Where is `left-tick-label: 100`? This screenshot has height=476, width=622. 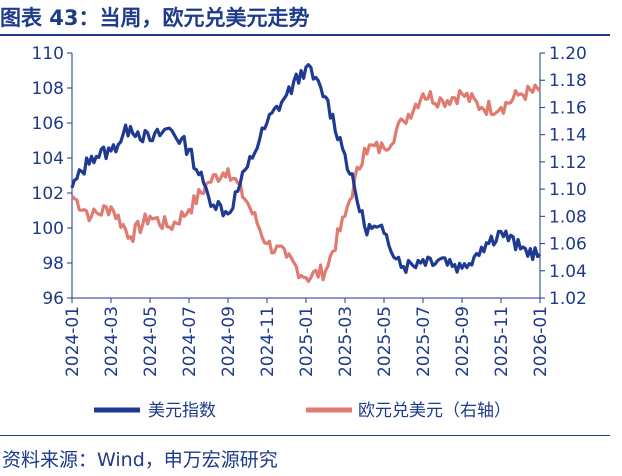 left-tick-label: 100 is located at coordinates (48, 229).